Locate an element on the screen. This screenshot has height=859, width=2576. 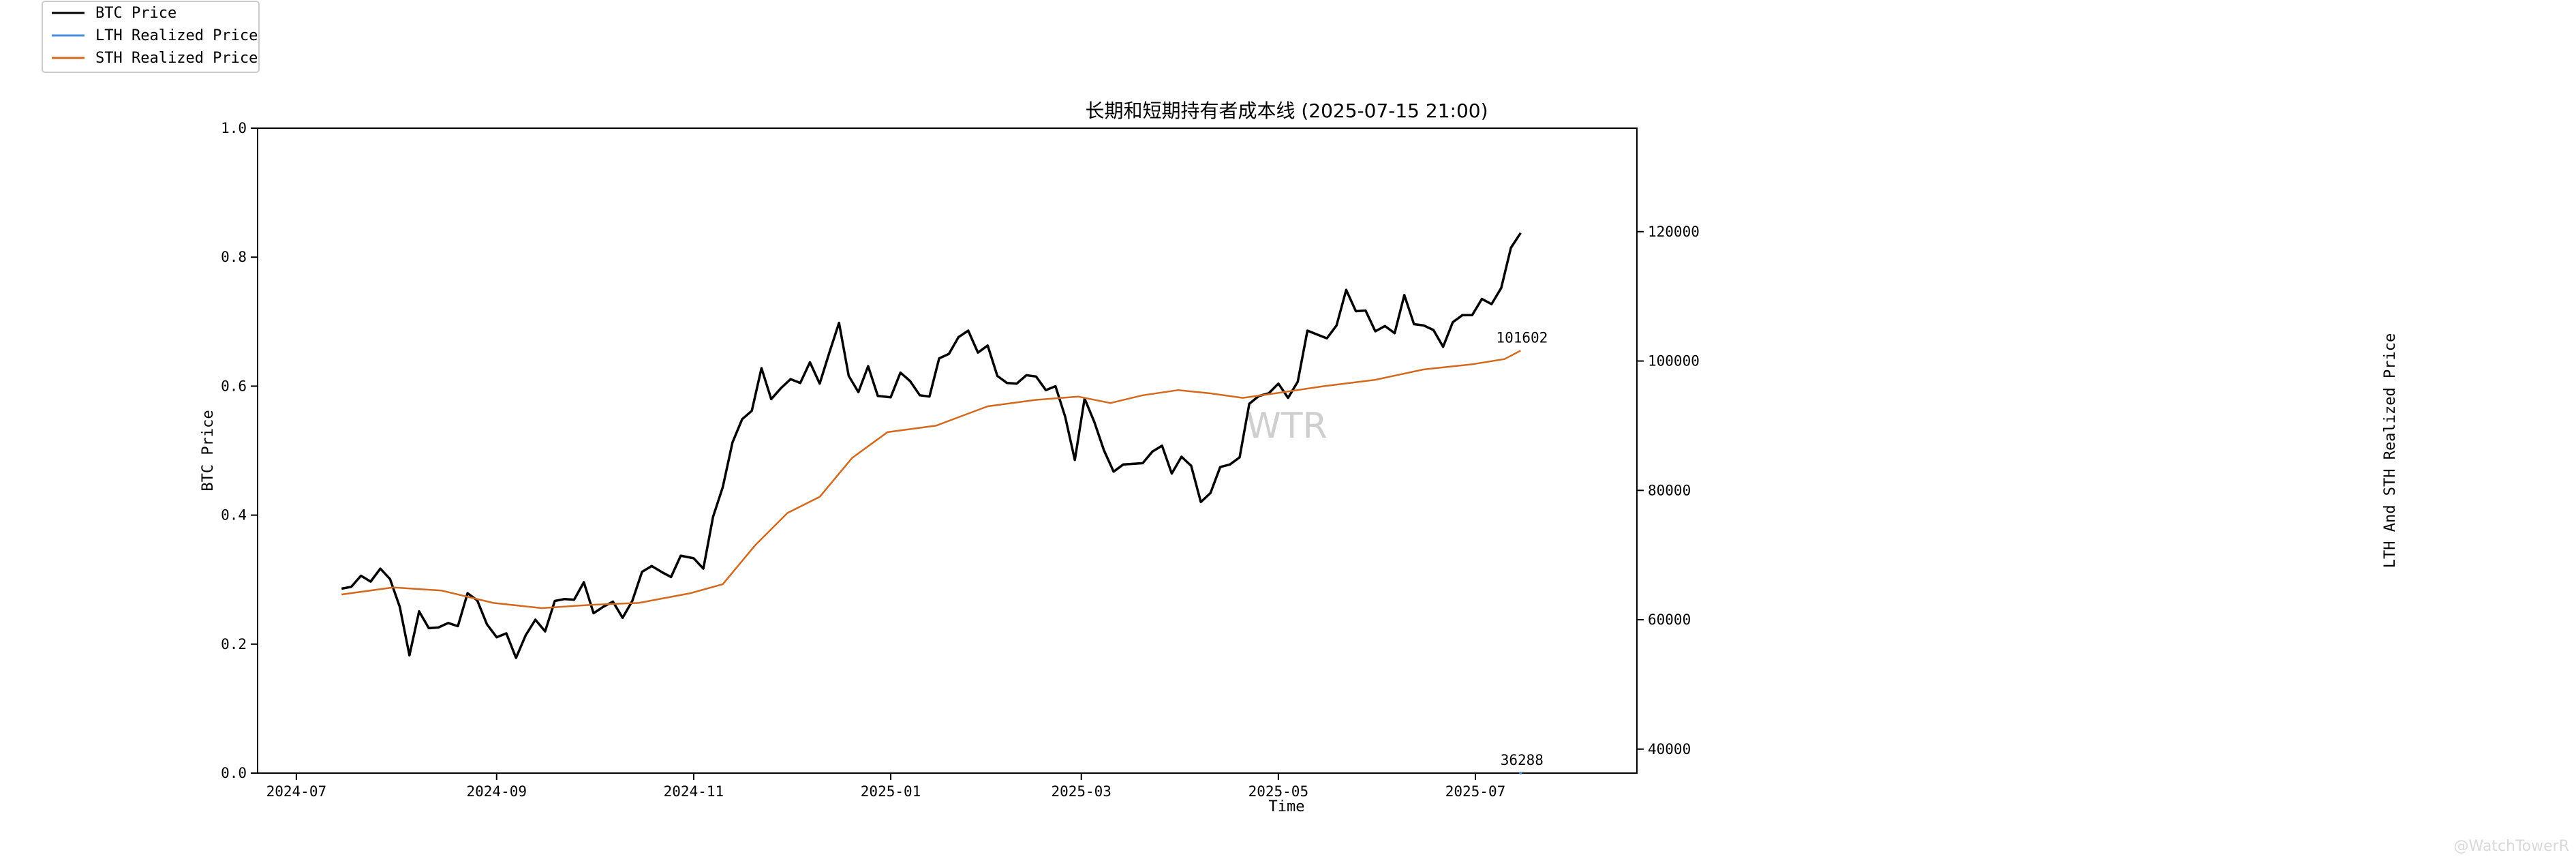
x-tick-label: 2024-09 is located at coordinates (497, 791).